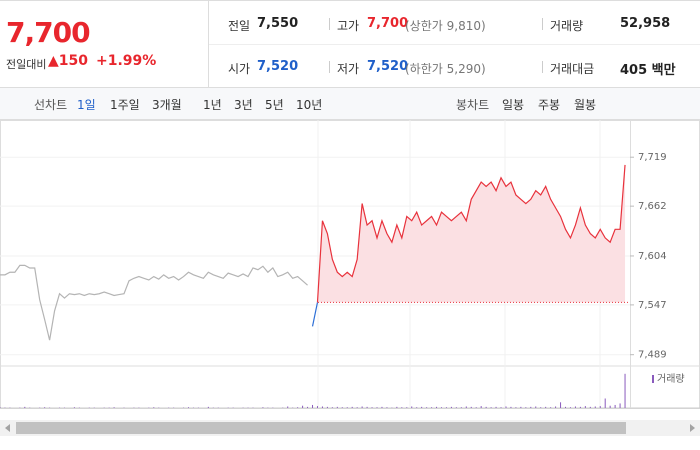 The image size is (700, 450). I want to click on period-button: 5년, so click(274, 105).